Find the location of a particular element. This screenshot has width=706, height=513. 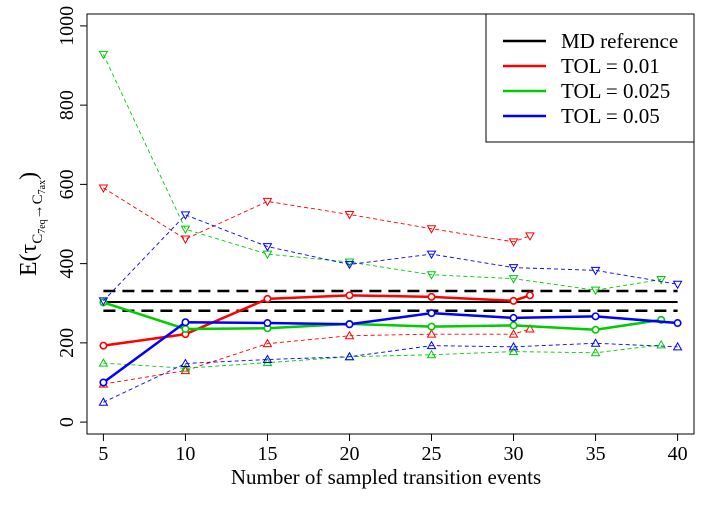

legend-label-tol-001: TOL = 0.01 is located at coordinates (610, 66).